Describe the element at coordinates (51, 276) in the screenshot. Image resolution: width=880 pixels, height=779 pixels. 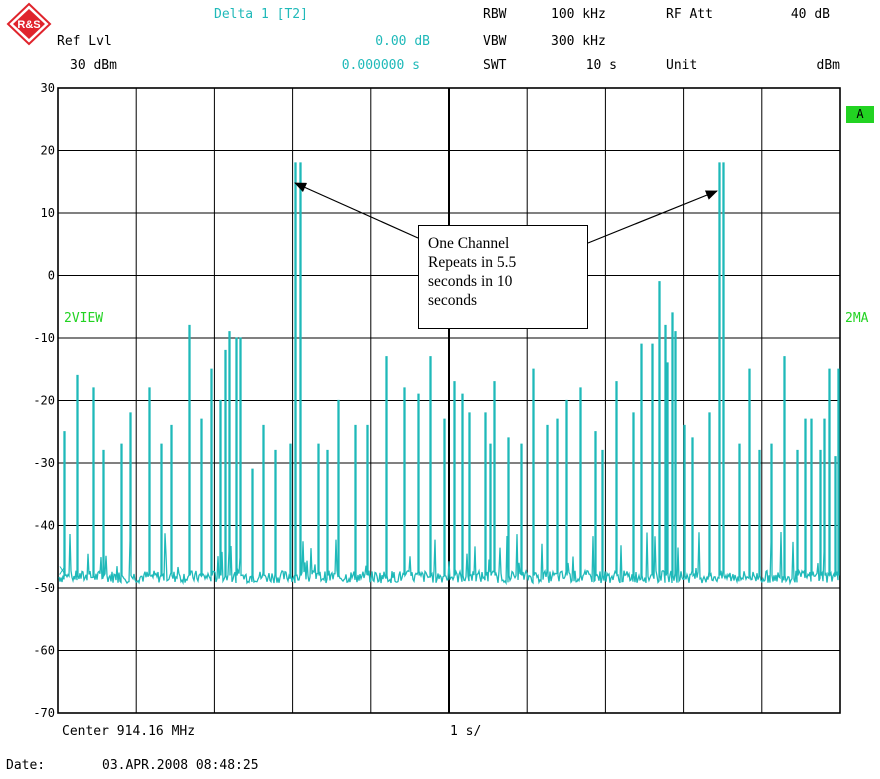
I see `y-tick-label: 0` at that location.